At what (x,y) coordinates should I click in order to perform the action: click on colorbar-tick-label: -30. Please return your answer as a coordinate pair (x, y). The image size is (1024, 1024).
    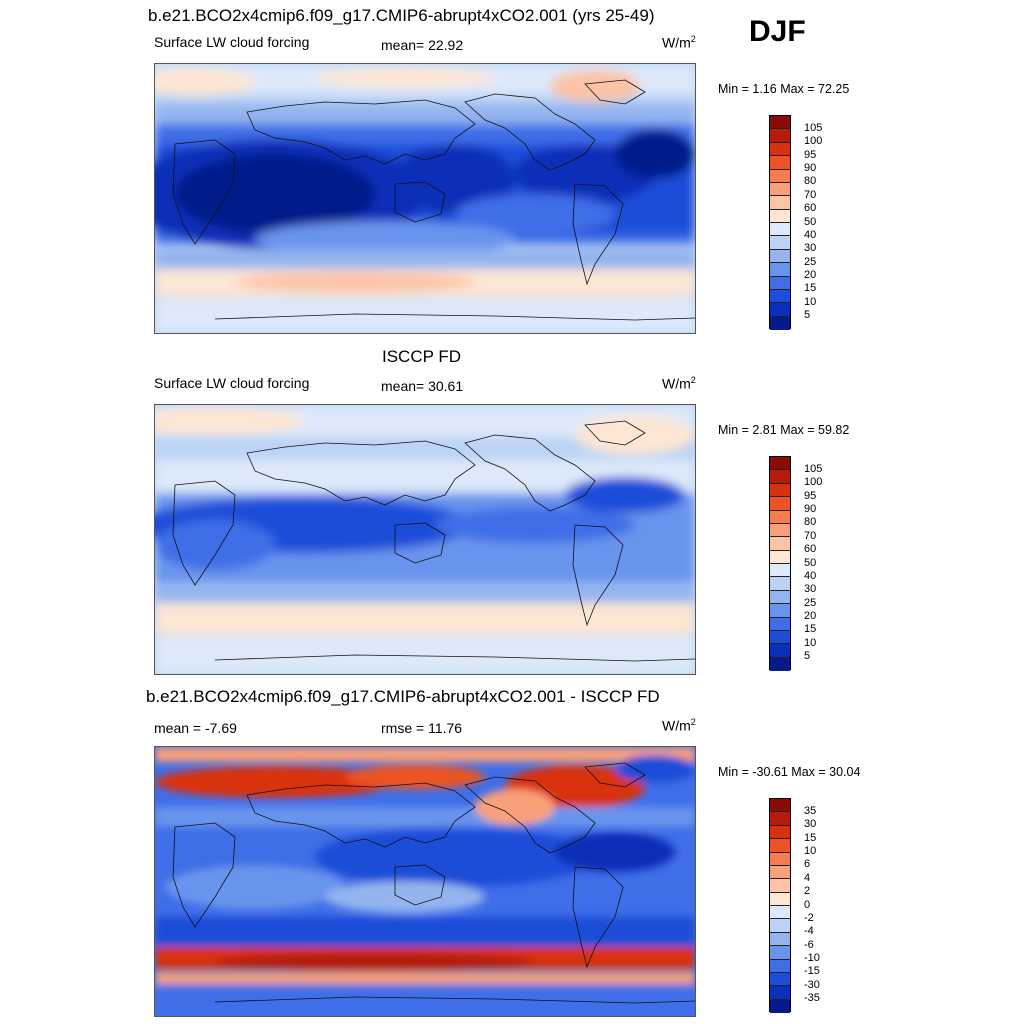
    Looking at the image, I should click on (812, 984).